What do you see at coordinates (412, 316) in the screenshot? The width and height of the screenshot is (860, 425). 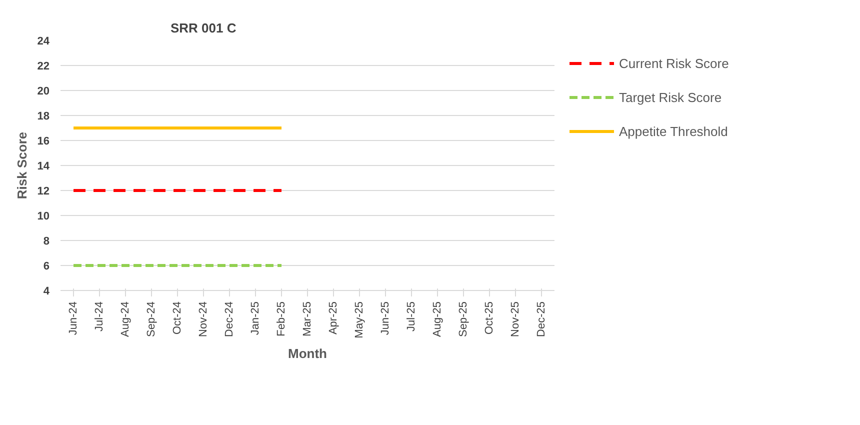 I see `x-tick-label: Jul-25` at bounding box center [412, 316].